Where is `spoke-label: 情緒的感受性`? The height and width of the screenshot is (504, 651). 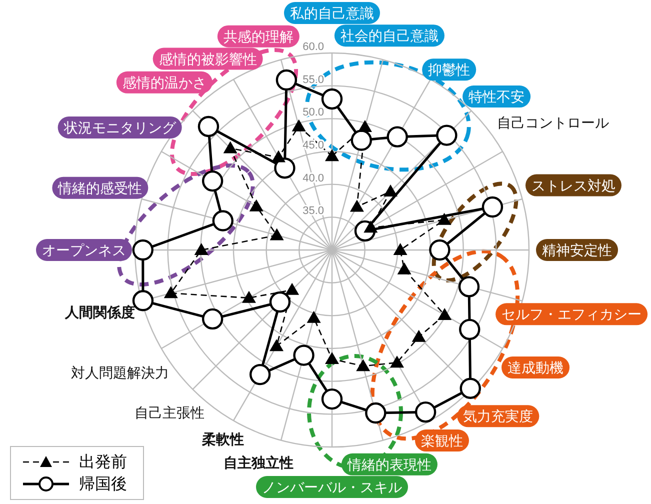 spoke-label: 情緒的感受性 is located at coordinates (99, 188).